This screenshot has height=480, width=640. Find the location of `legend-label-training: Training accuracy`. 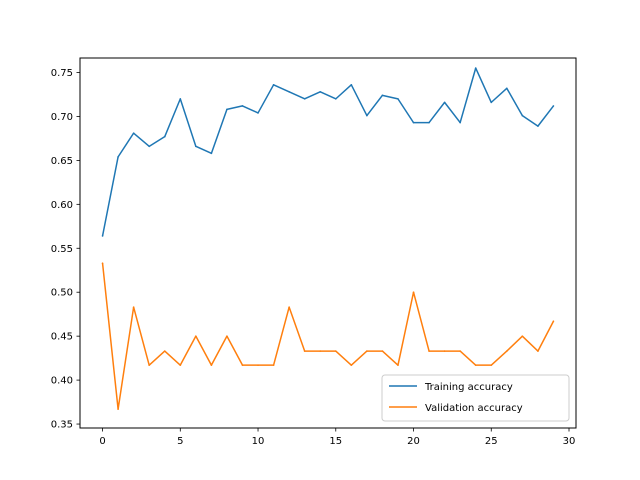

legend-label-training: Training accuracy is located at coordinates (468, 387).